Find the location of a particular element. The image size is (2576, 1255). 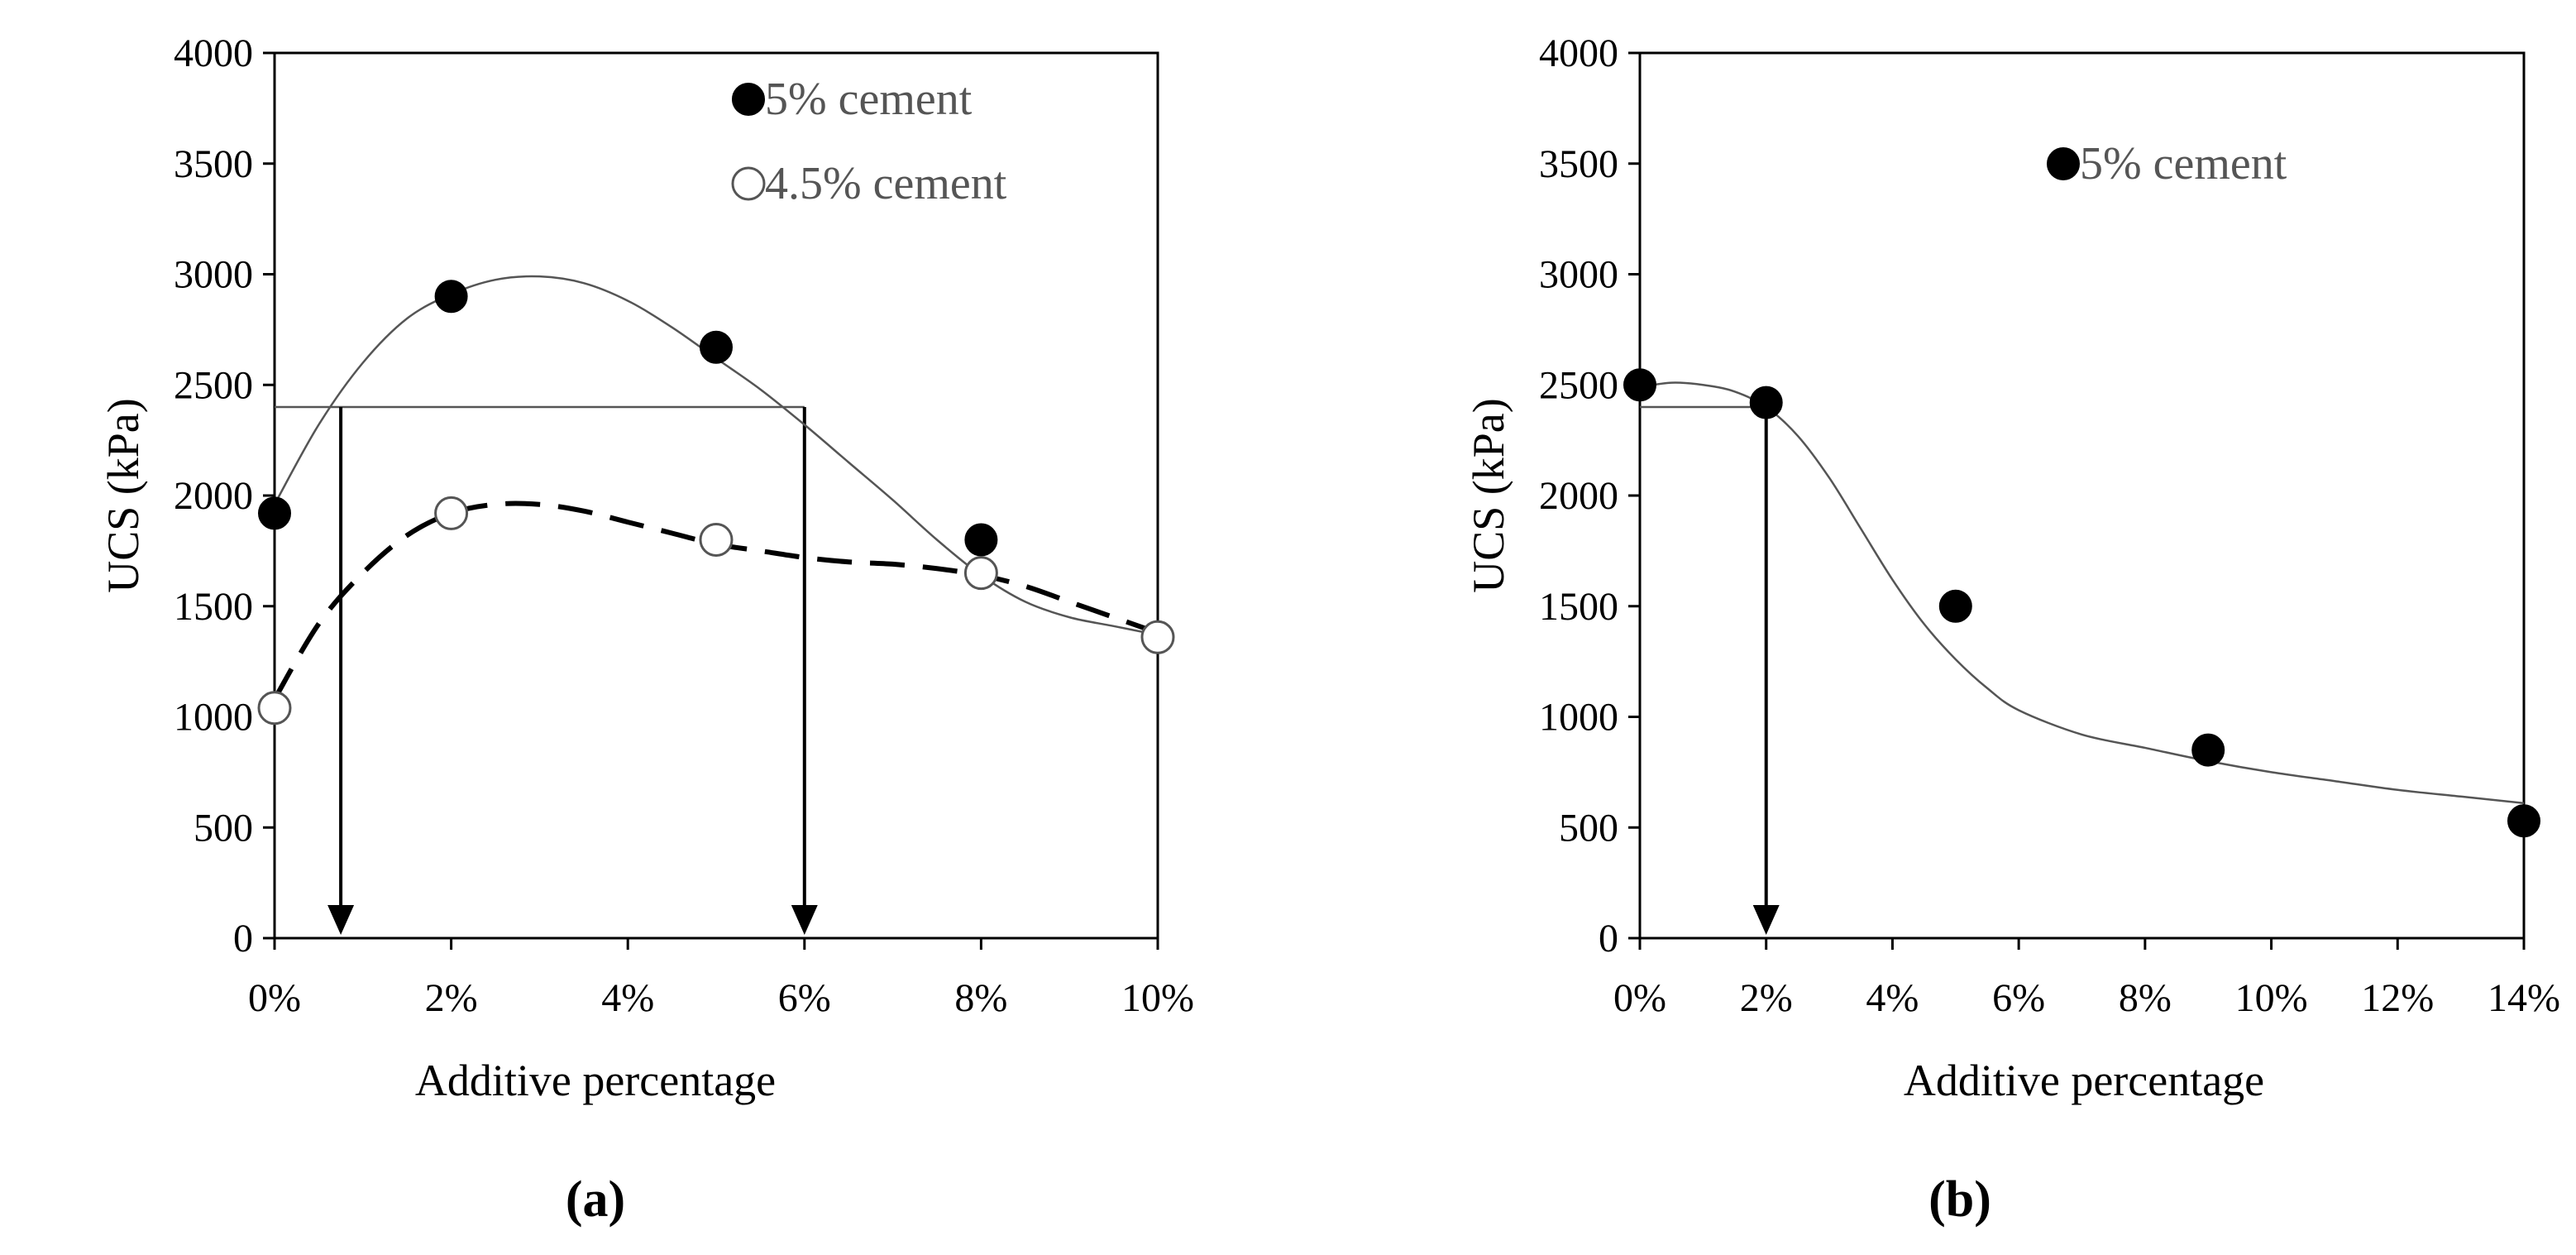

x-tick-label: 12% is located at coordinates (2397, 998).